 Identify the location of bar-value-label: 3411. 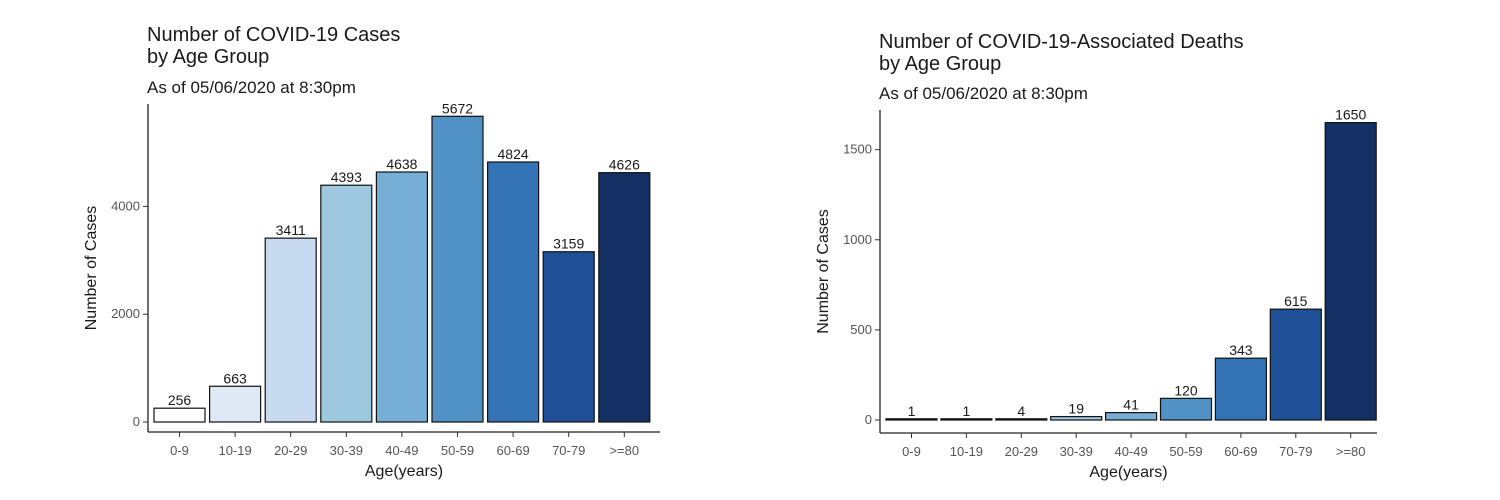
(291, 230).